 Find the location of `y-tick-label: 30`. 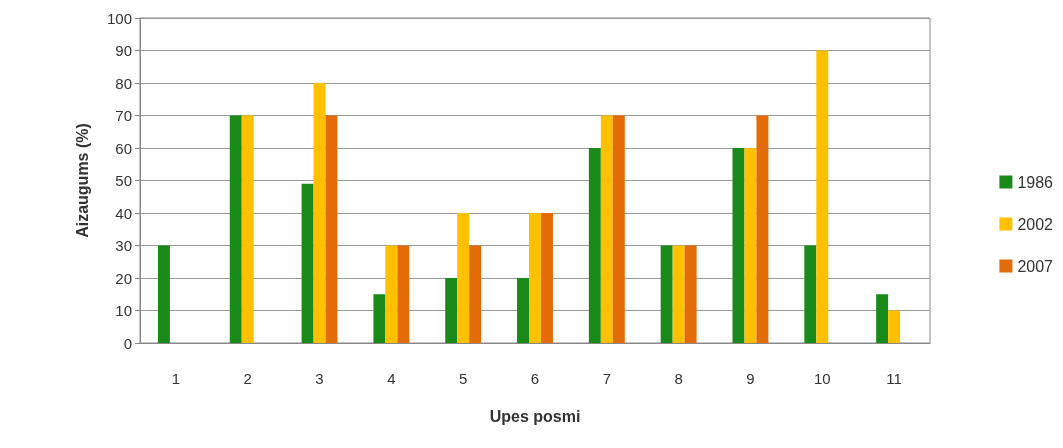

y-tick-label: 30 is located at coordinates (123, 245).